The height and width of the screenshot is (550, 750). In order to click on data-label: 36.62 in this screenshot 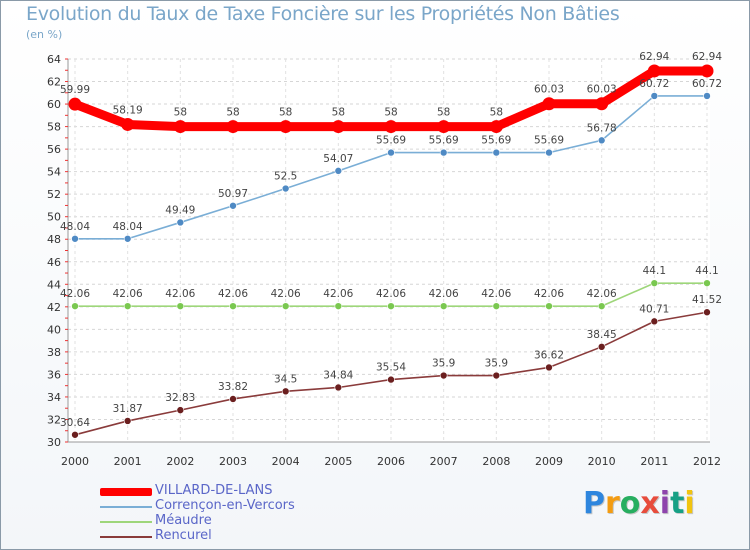, I will do `click(549, 355)`.